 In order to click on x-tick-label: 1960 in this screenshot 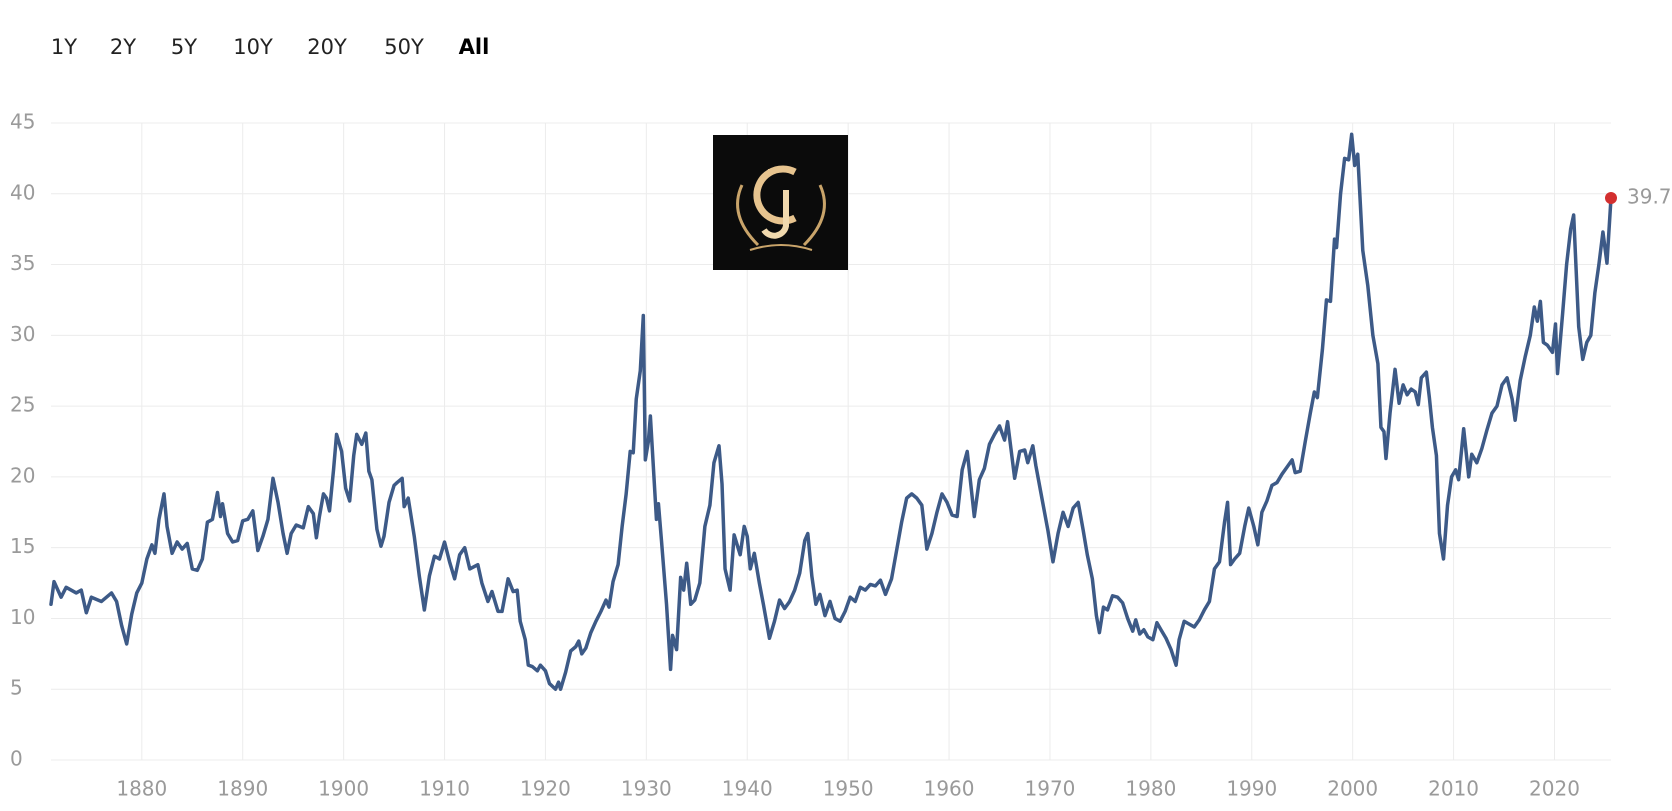, I will do `click(949, 789)`.